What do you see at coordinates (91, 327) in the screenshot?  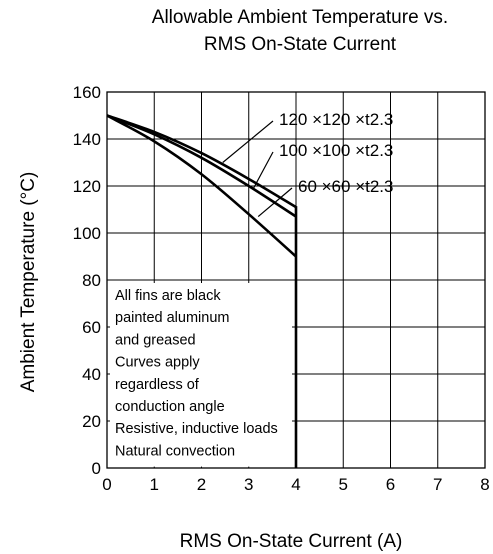 I see `y-tick-label-3: 60` at bounding box center [91, 327].